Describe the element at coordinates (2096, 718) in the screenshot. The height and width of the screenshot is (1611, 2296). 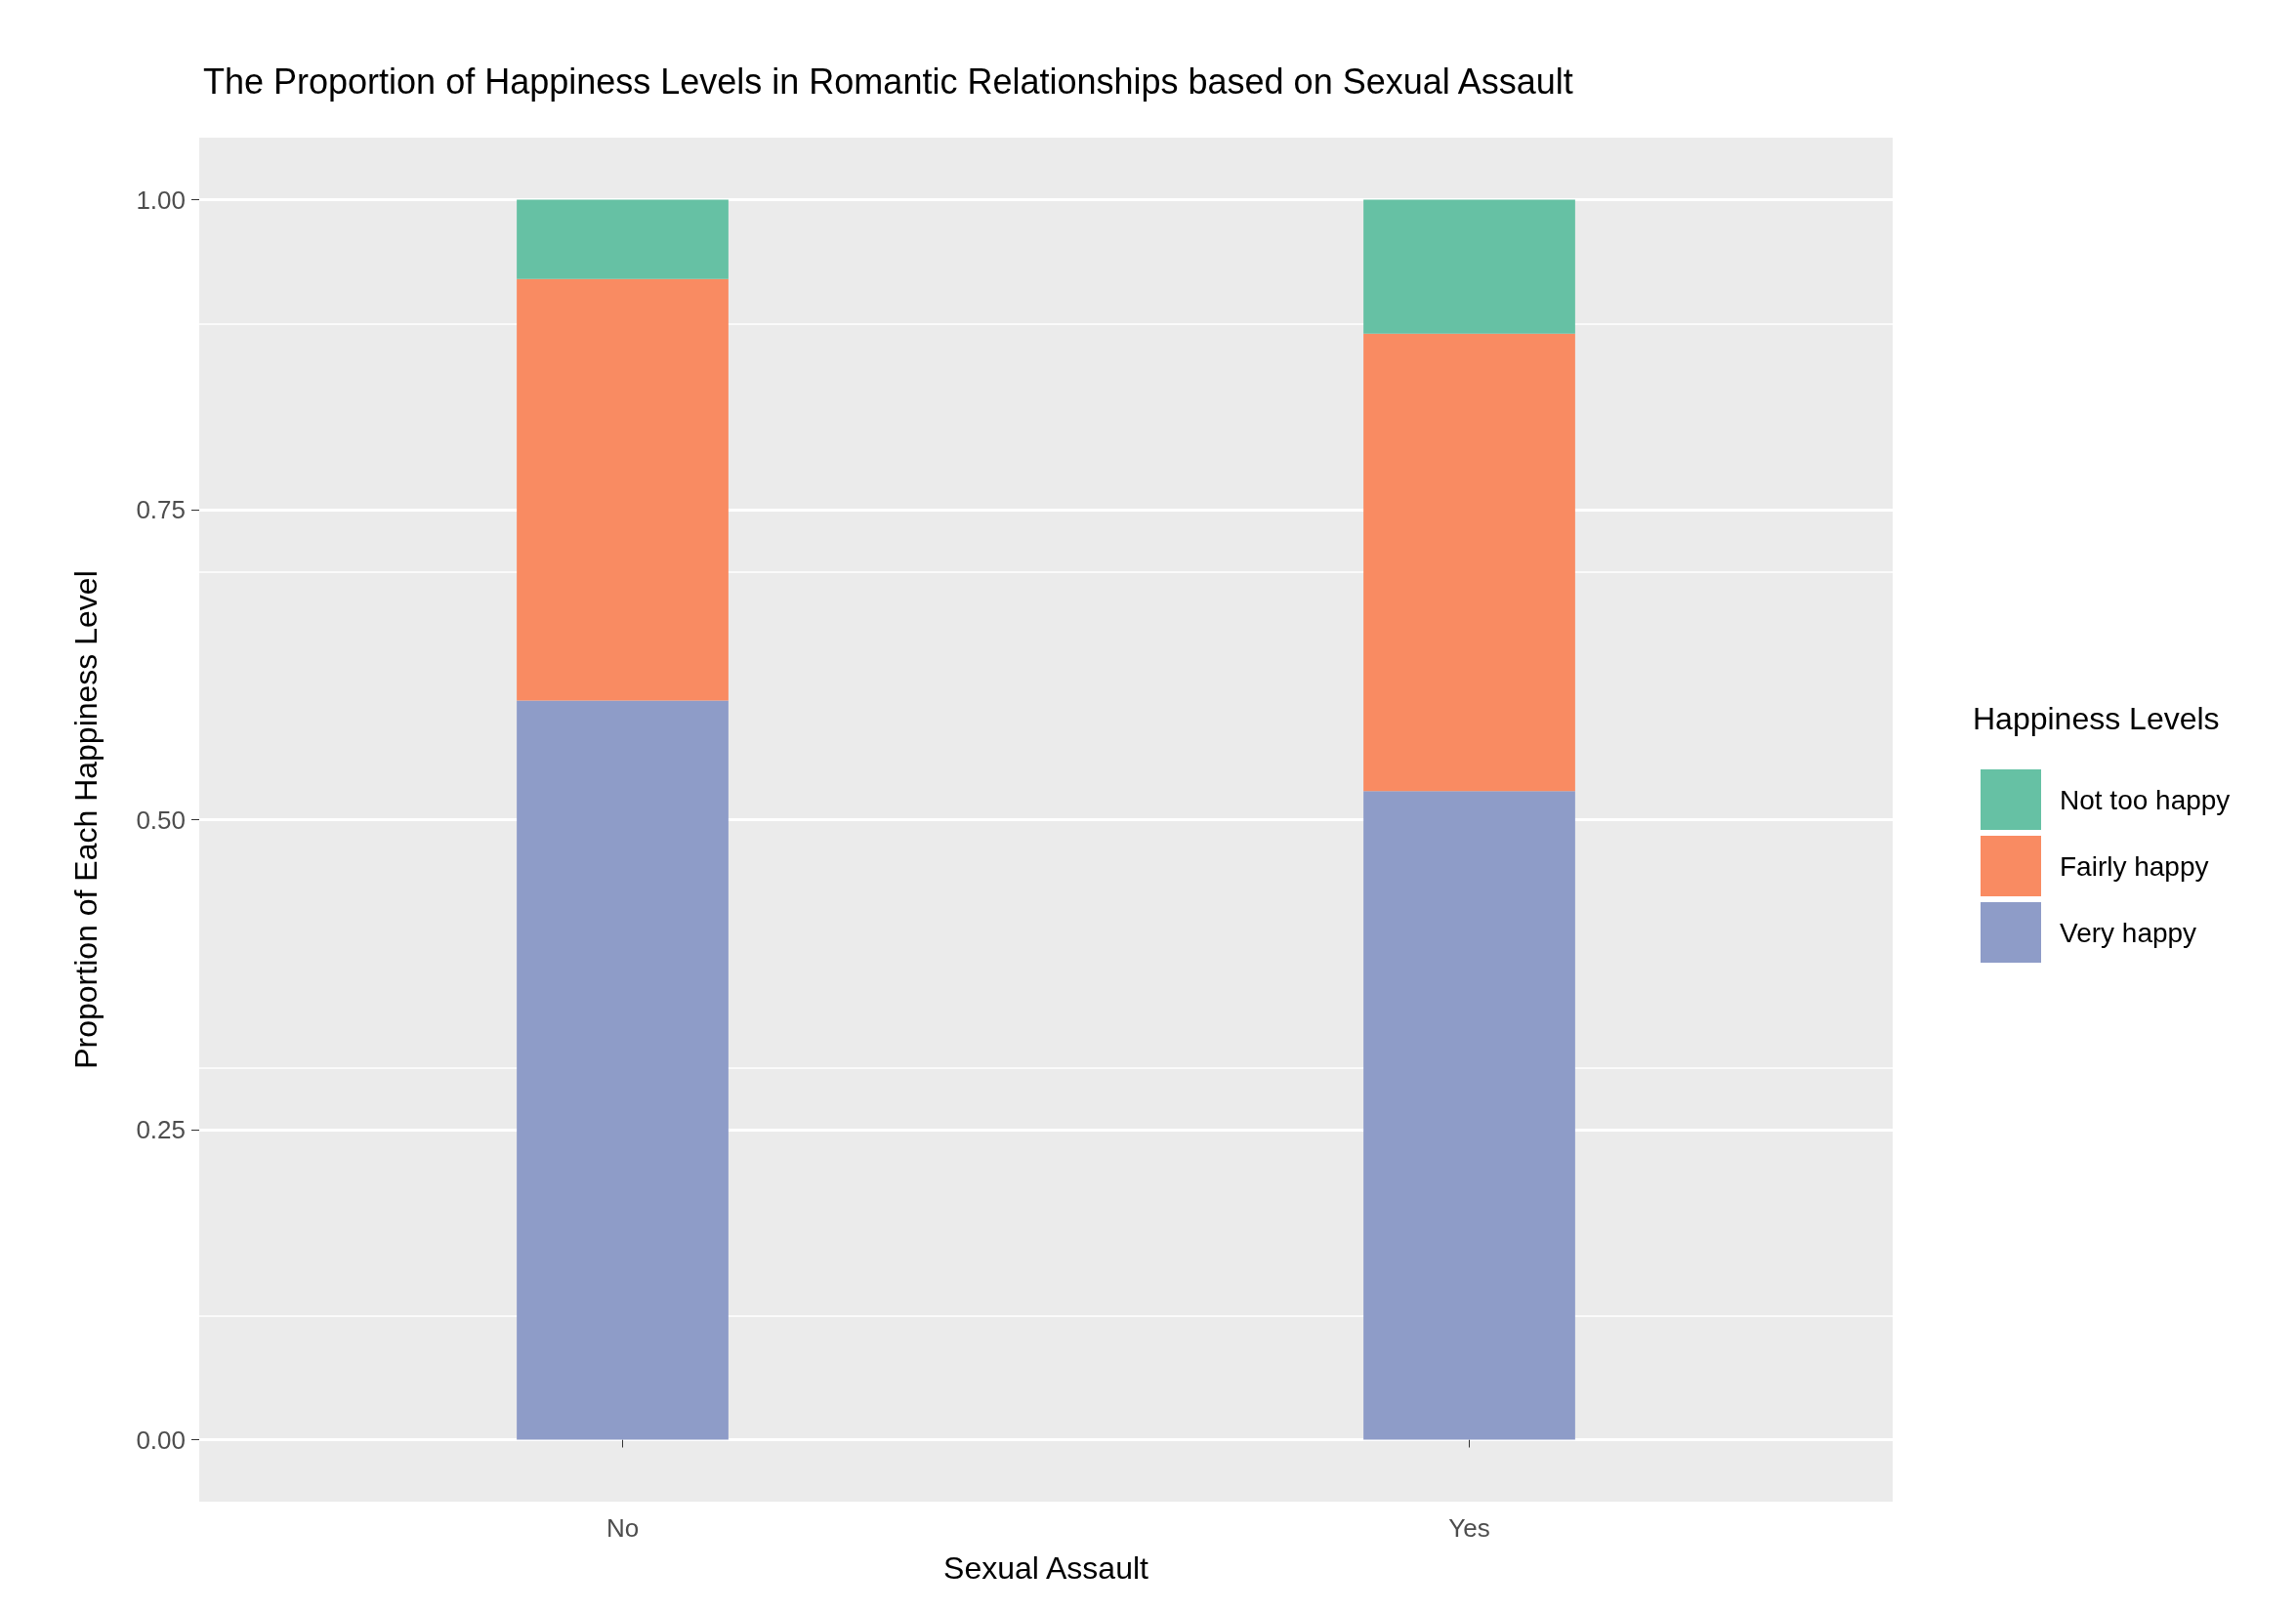
I see `legend-title: Happiness Levels` at that location.